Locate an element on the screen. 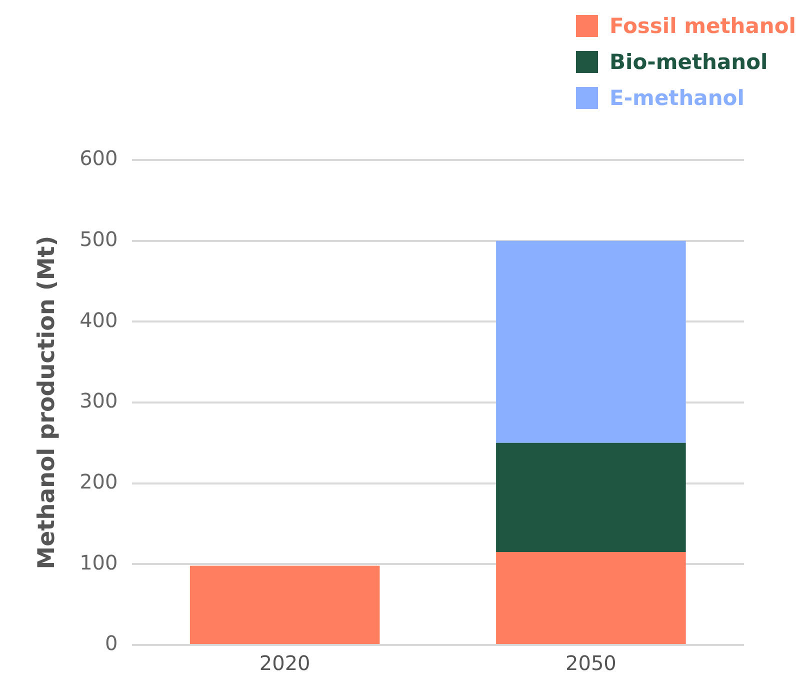  y-tick-label: 0 is located at coordinates (111, 643).